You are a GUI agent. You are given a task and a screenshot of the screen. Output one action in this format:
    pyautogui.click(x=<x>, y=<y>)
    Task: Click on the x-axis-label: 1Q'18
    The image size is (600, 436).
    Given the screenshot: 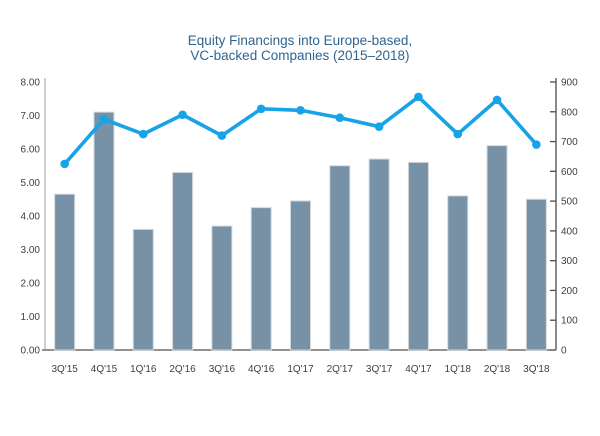 What is the action you would take?
    pyautogui.click(x=458, y=369)
    